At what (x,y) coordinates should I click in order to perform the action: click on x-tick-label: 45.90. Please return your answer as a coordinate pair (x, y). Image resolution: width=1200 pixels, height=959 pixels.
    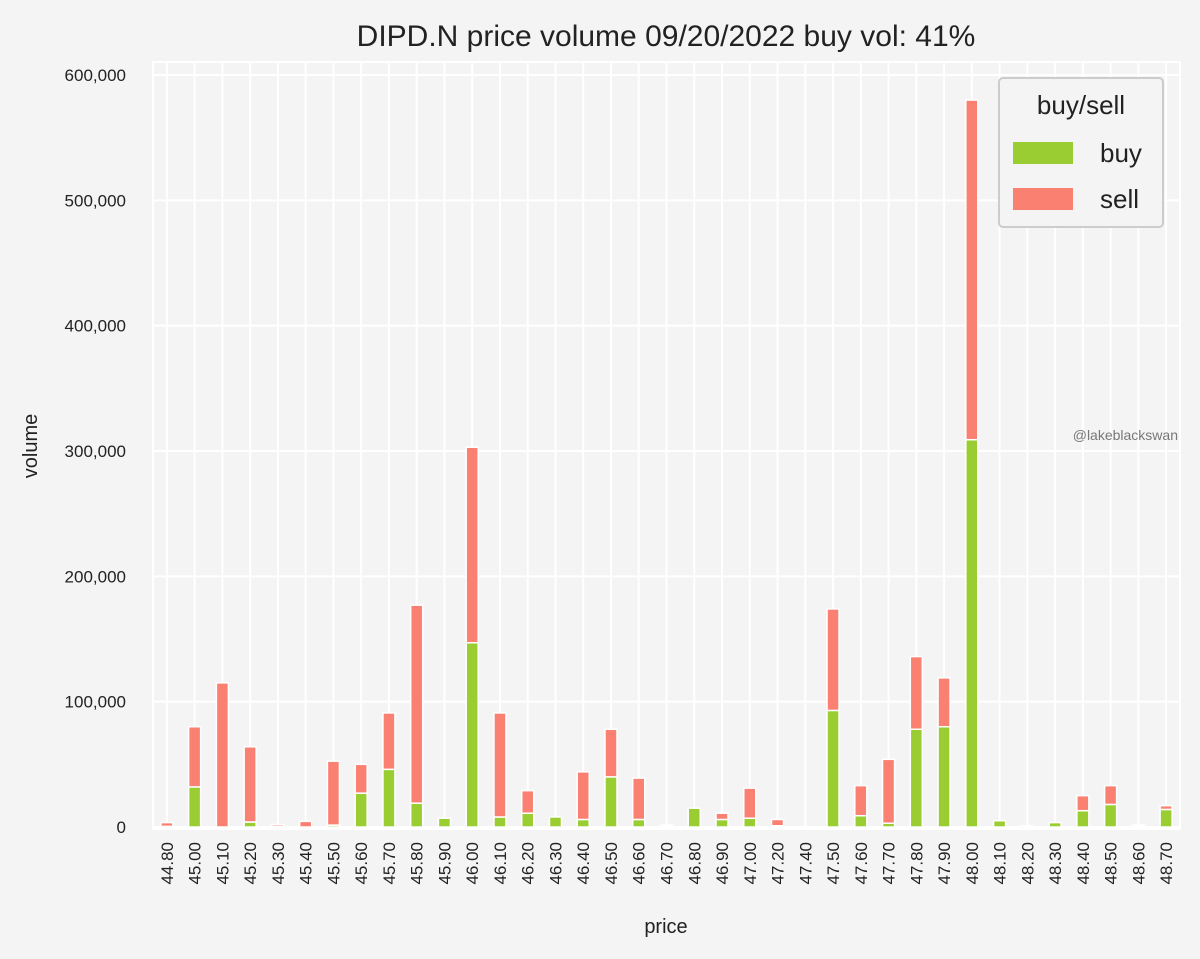
    Looking at the image, I should click on (444, 863).